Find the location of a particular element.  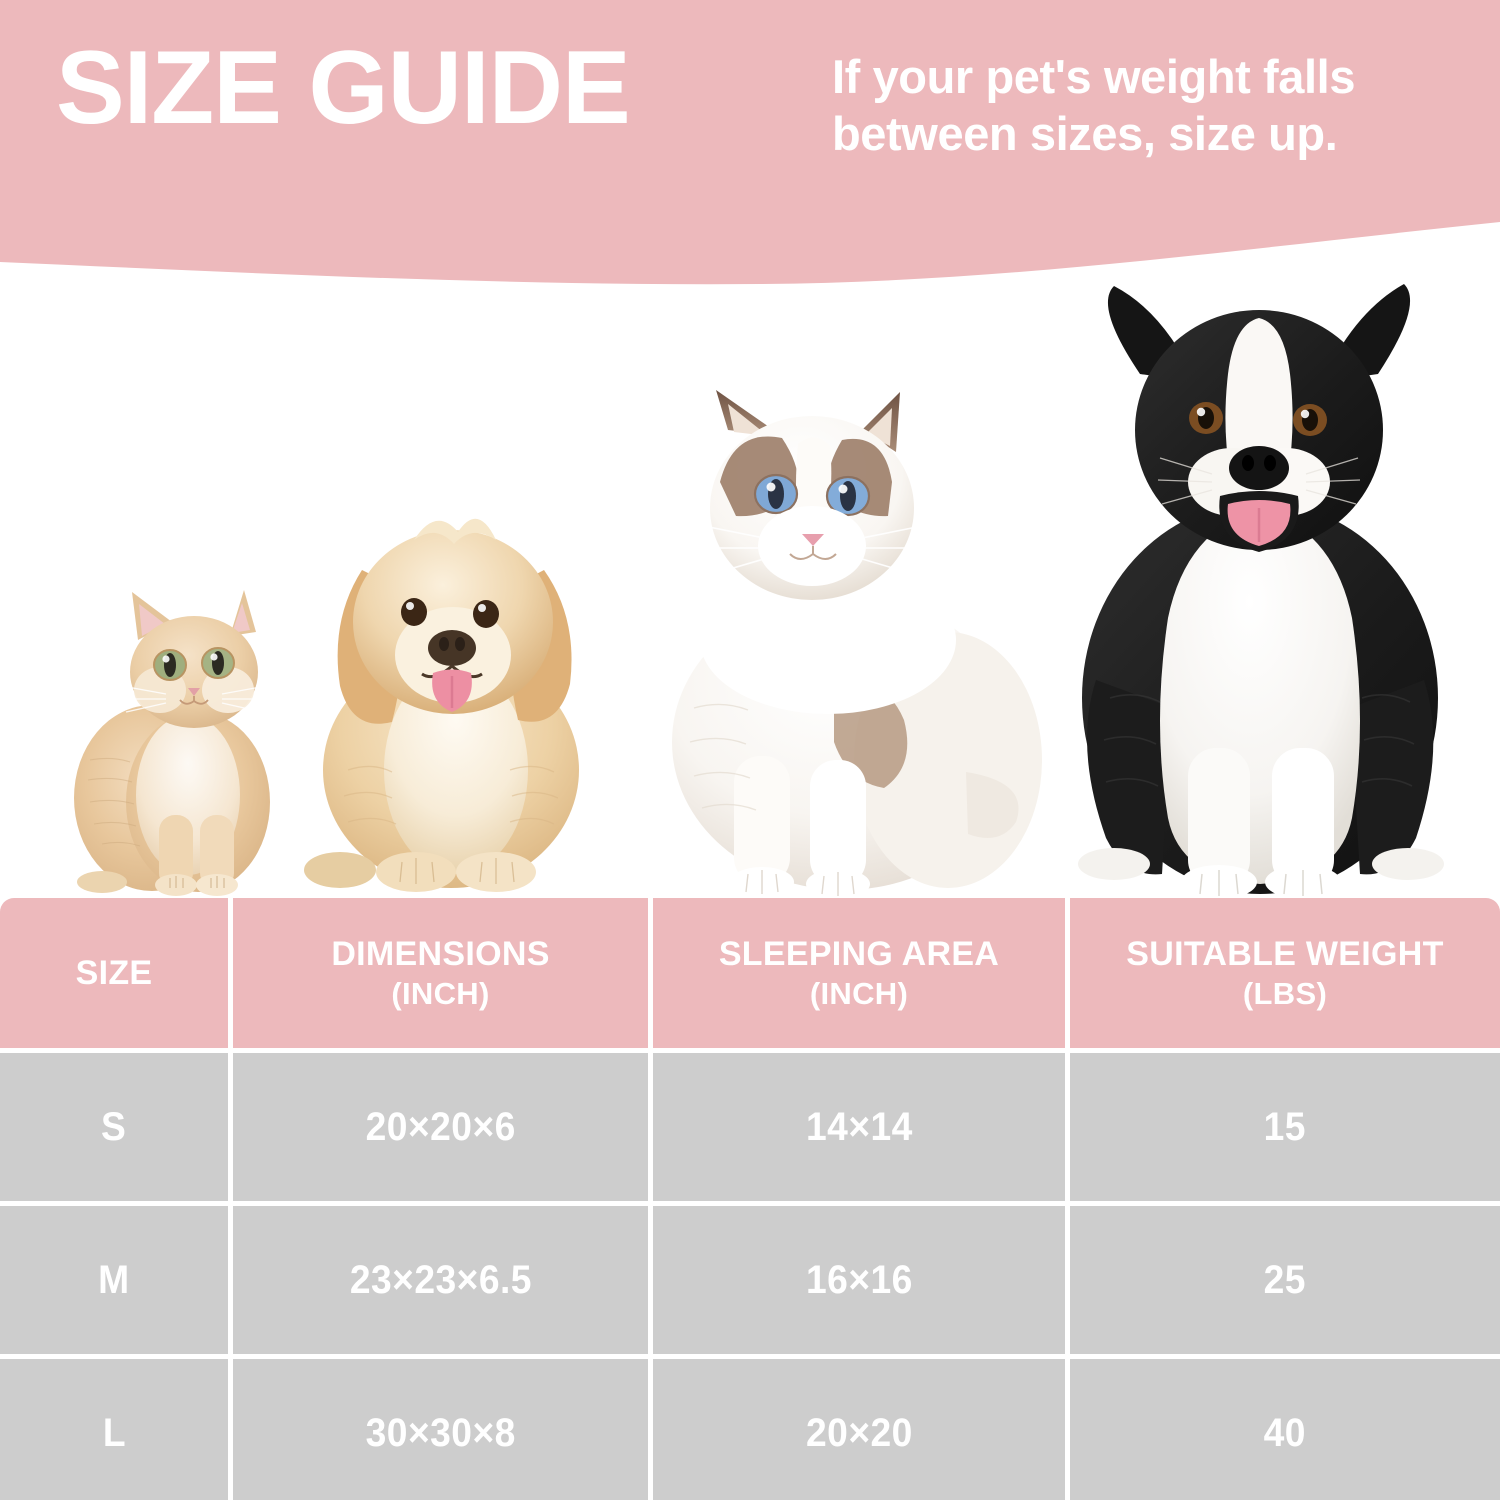

cell-suitable-weight-value: 40 is located at coordinates (1285, 1432).